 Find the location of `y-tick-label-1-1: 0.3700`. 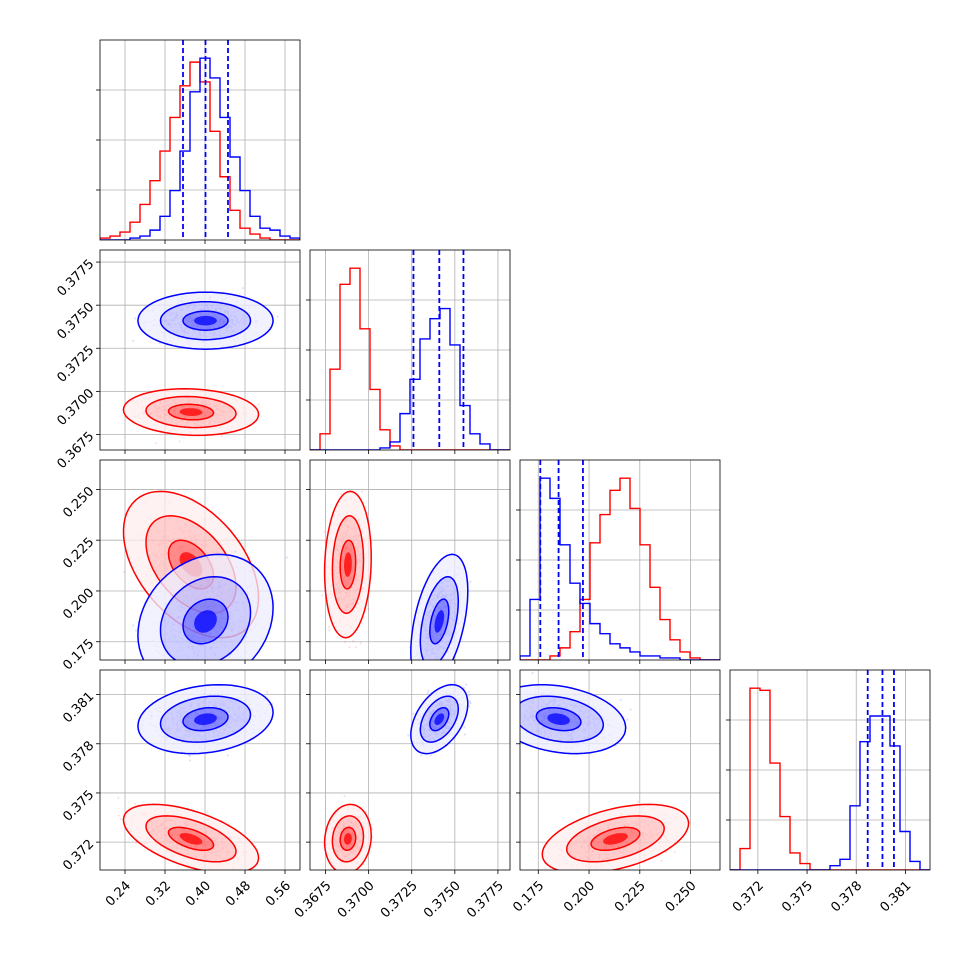

y-tick-label-1-1: 0.3700 is located at coordinates (76, 407).